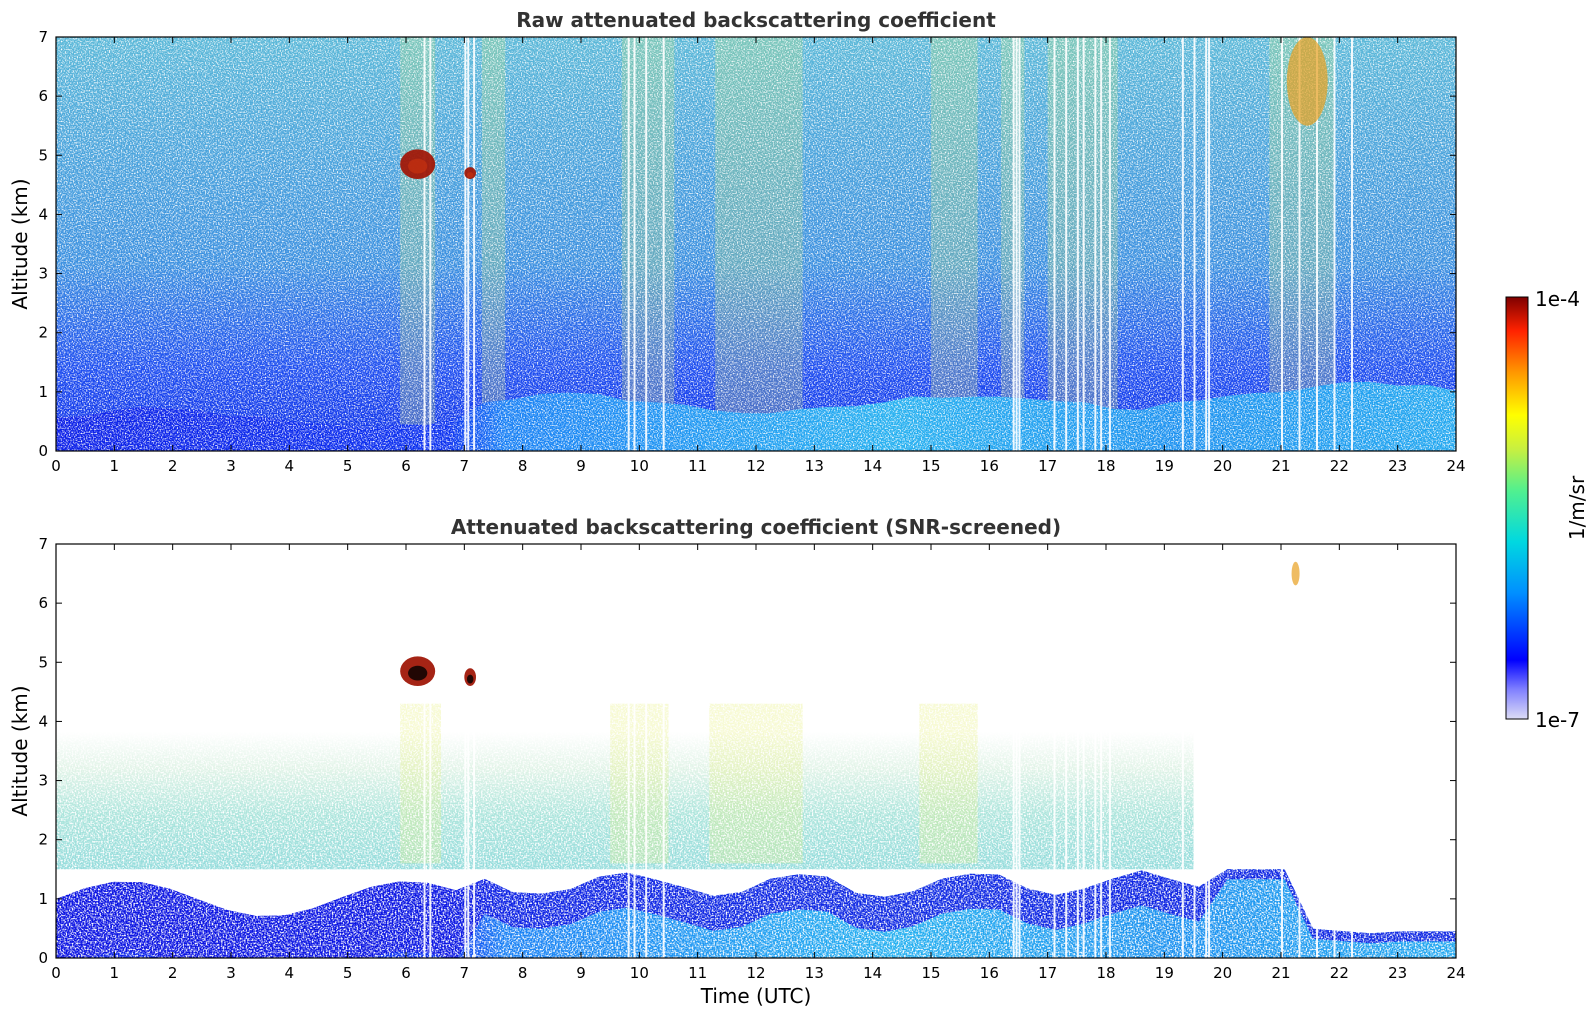  I want to click on colorbar-min-label: 1e-7, so click(1557, 720).